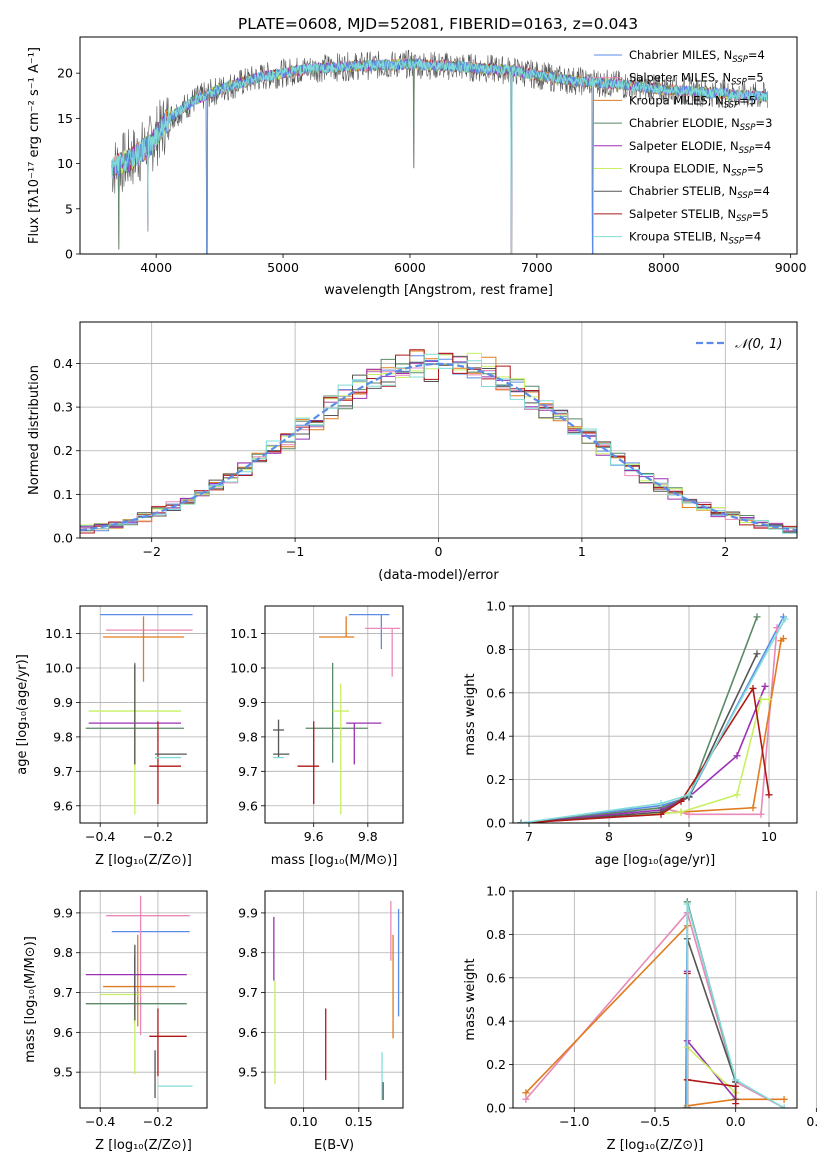 The height and width of the screenshot is (1170, 819). Describe the element at coordinates (470, 999) in the screenshot. I see `weight-vs-Z-ylabel: mass weight` at that location.